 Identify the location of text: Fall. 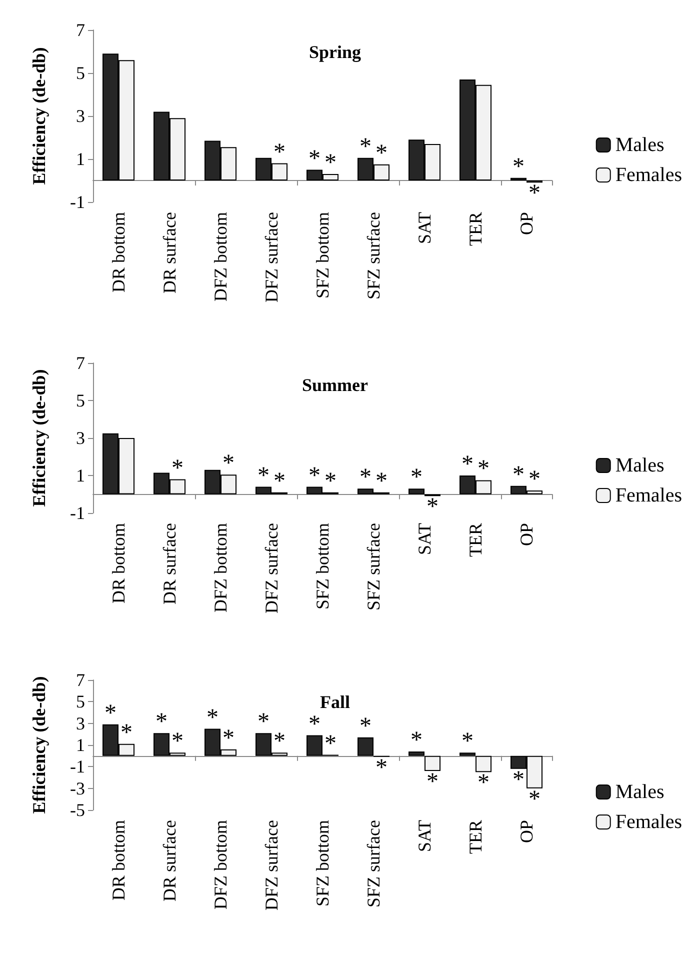
(335, 702).